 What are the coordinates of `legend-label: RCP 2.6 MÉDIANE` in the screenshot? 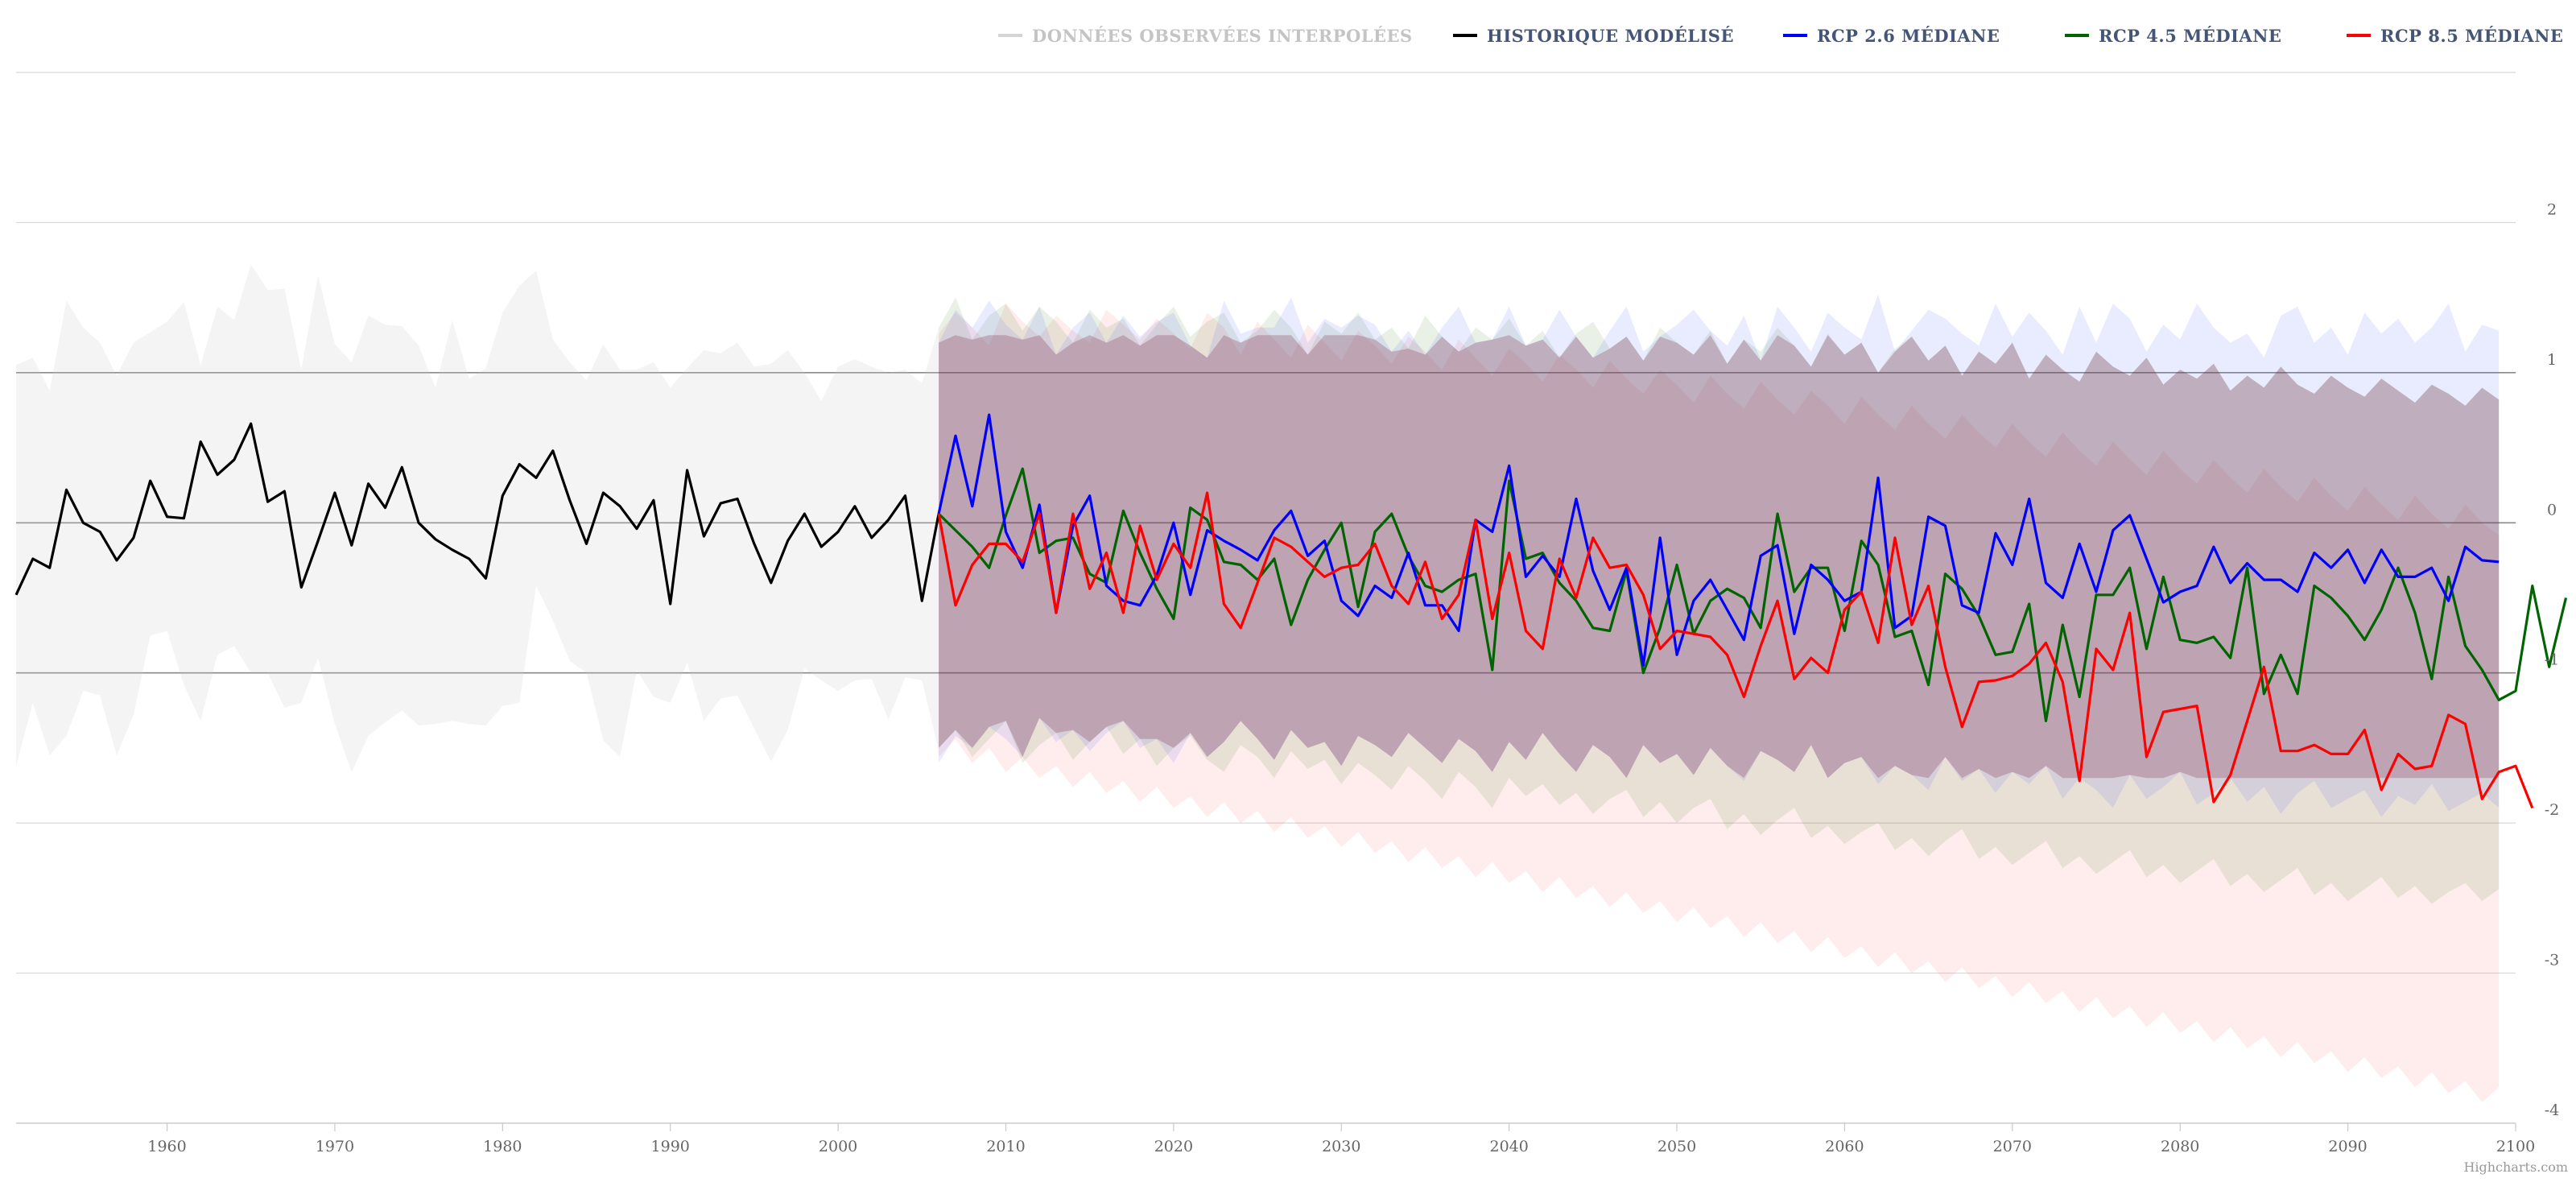 It's located at (1908, 36).